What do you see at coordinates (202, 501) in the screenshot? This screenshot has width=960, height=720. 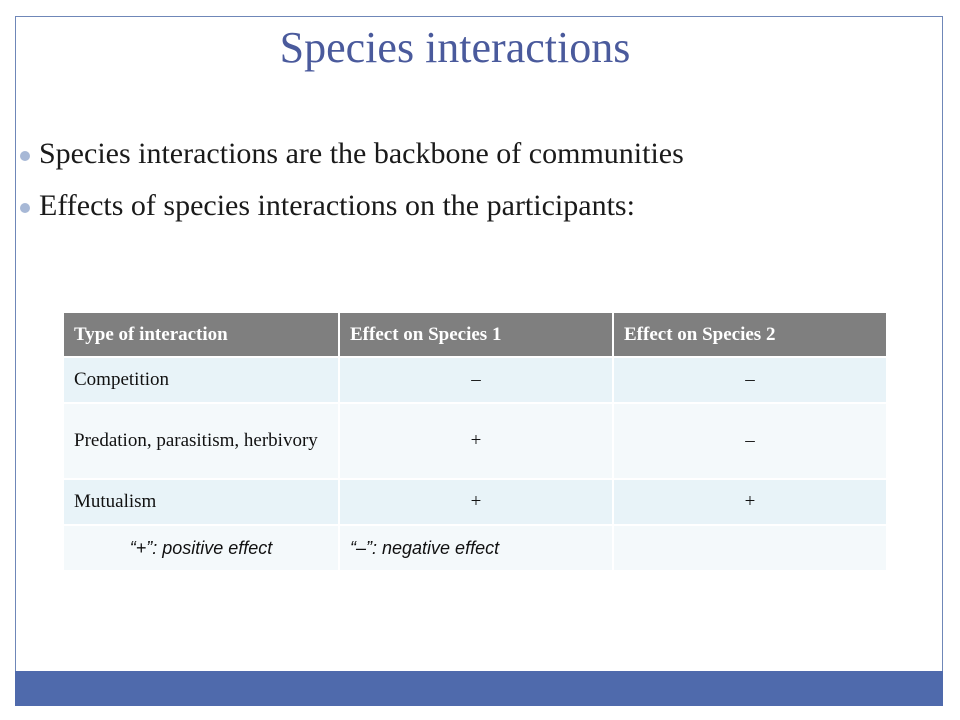 I see `interaction-type-cell: Mutualism` at bounding box center [202, 501].